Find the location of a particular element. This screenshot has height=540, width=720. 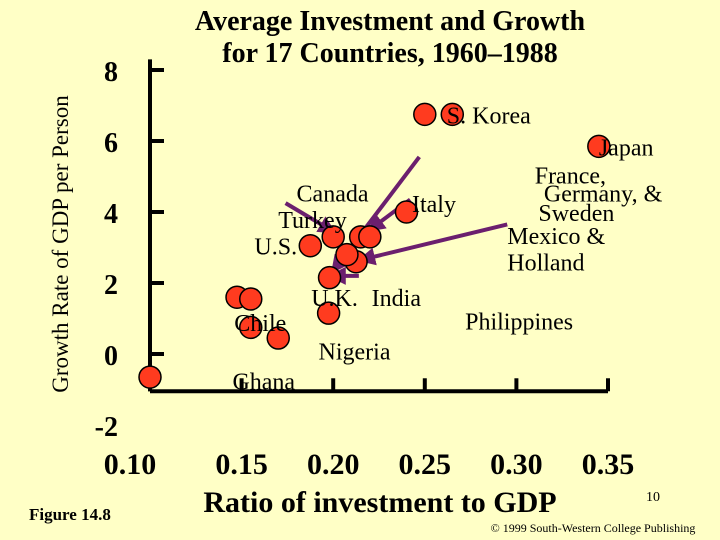

country-label: Canada is located at coordinates (333, 194).